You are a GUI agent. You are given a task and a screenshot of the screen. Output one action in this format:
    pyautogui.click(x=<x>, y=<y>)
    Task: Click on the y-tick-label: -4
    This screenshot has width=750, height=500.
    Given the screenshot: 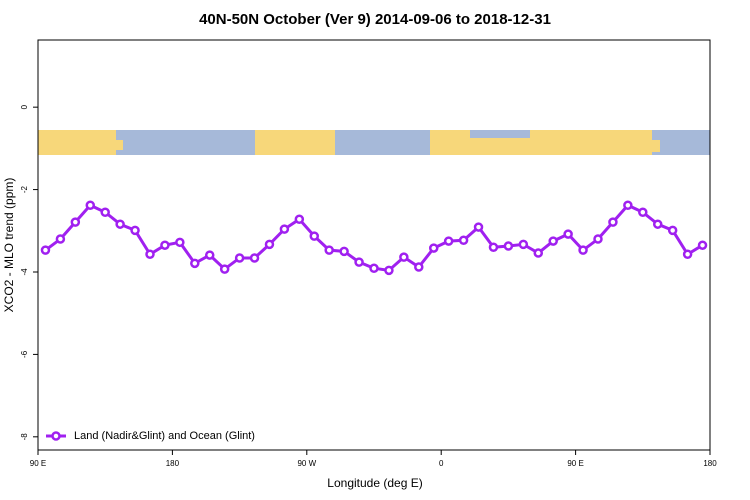 What is the action you would take?
    pyautogui.click(x=24, y=272)
    